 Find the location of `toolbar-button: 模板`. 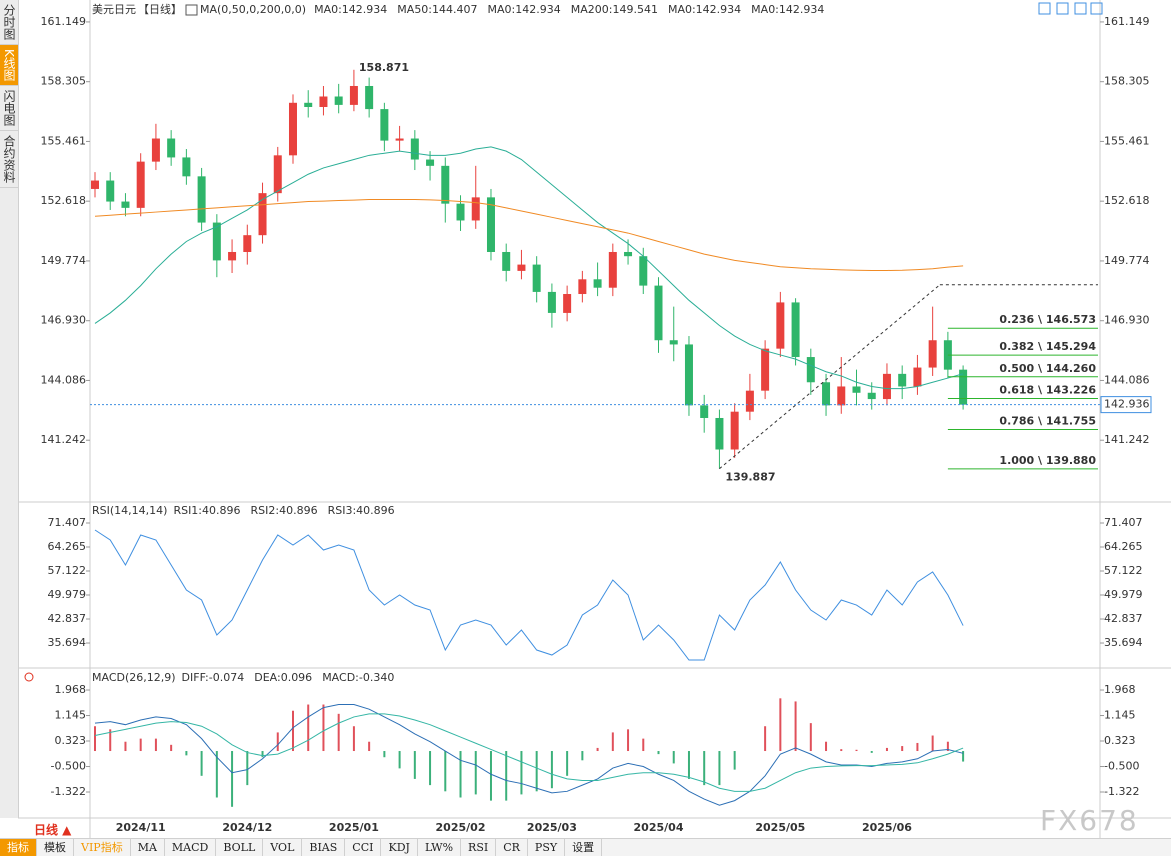

toolbar-button: 模板 is located at coordinates (55, 847).